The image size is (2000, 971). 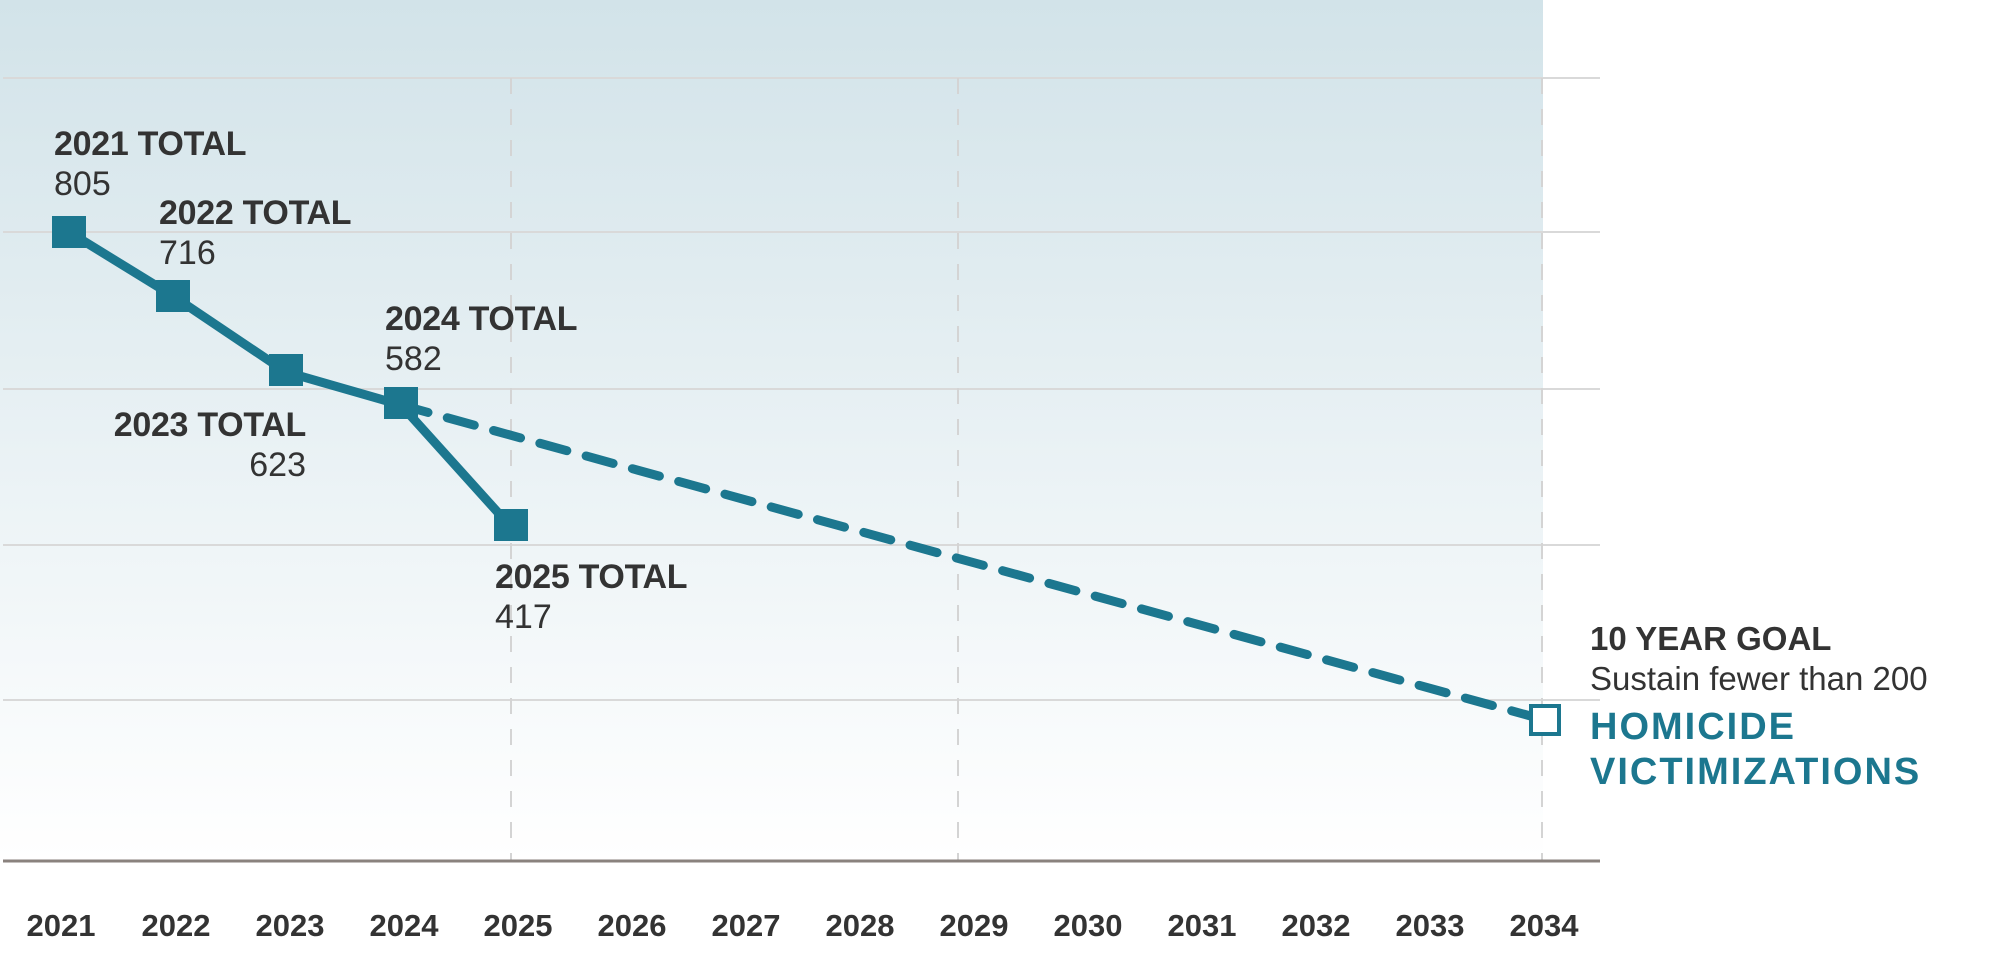 I want to click on label-2024-title: 2024 TOTAL, so click(x=481, y=319).